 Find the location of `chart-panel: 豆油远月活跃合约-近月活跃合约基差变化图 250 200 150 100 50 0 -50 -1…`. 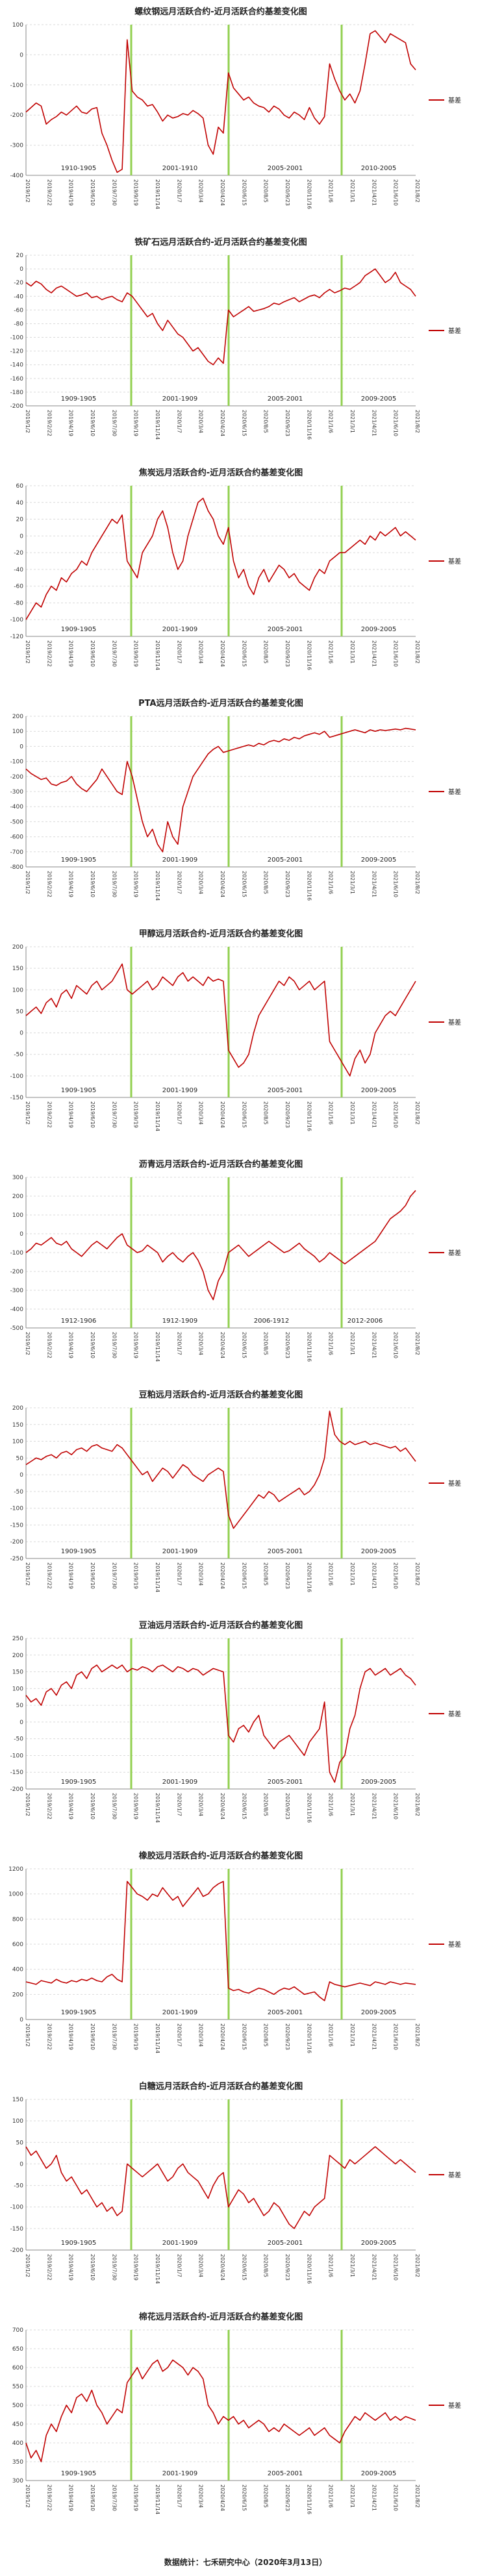

chart-panel: 豆油远月活跃合约-近月活跃合约基差变化图 250 200 150 100 50 0 -50 -1… is located at coordinates (245, 1730).